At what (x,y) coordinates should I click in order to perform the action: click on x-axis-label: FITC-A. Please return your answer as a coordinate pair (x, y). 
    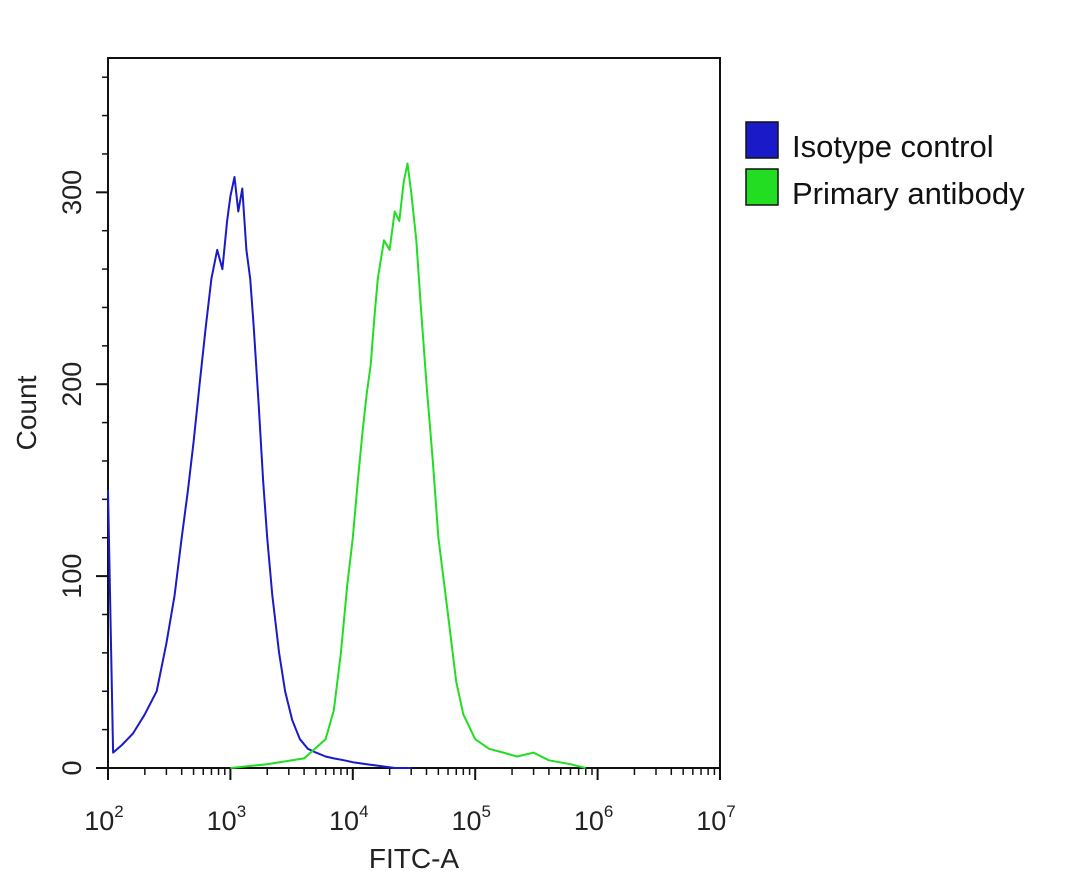
    Looking at the image, I should click on (414, 858).